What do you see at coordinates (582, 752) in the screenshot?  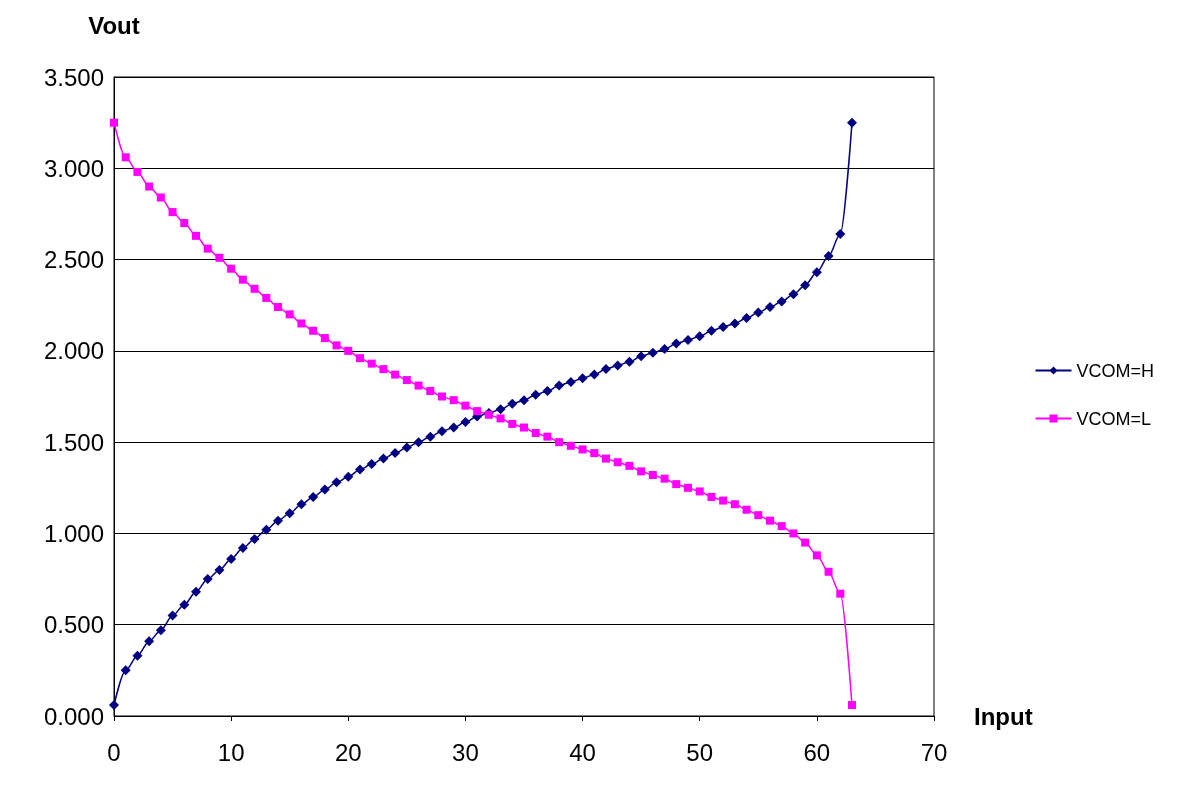 I see `x-tick-label: 40` at bounding box center [582, 752].